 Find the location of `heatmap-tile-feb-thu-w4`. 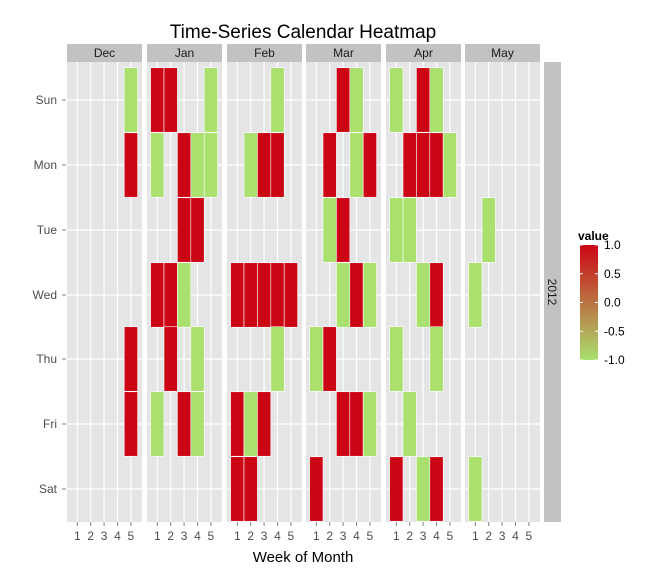

heatmap-tile-feb-thu-w4 is located at coordinates (277, 359).